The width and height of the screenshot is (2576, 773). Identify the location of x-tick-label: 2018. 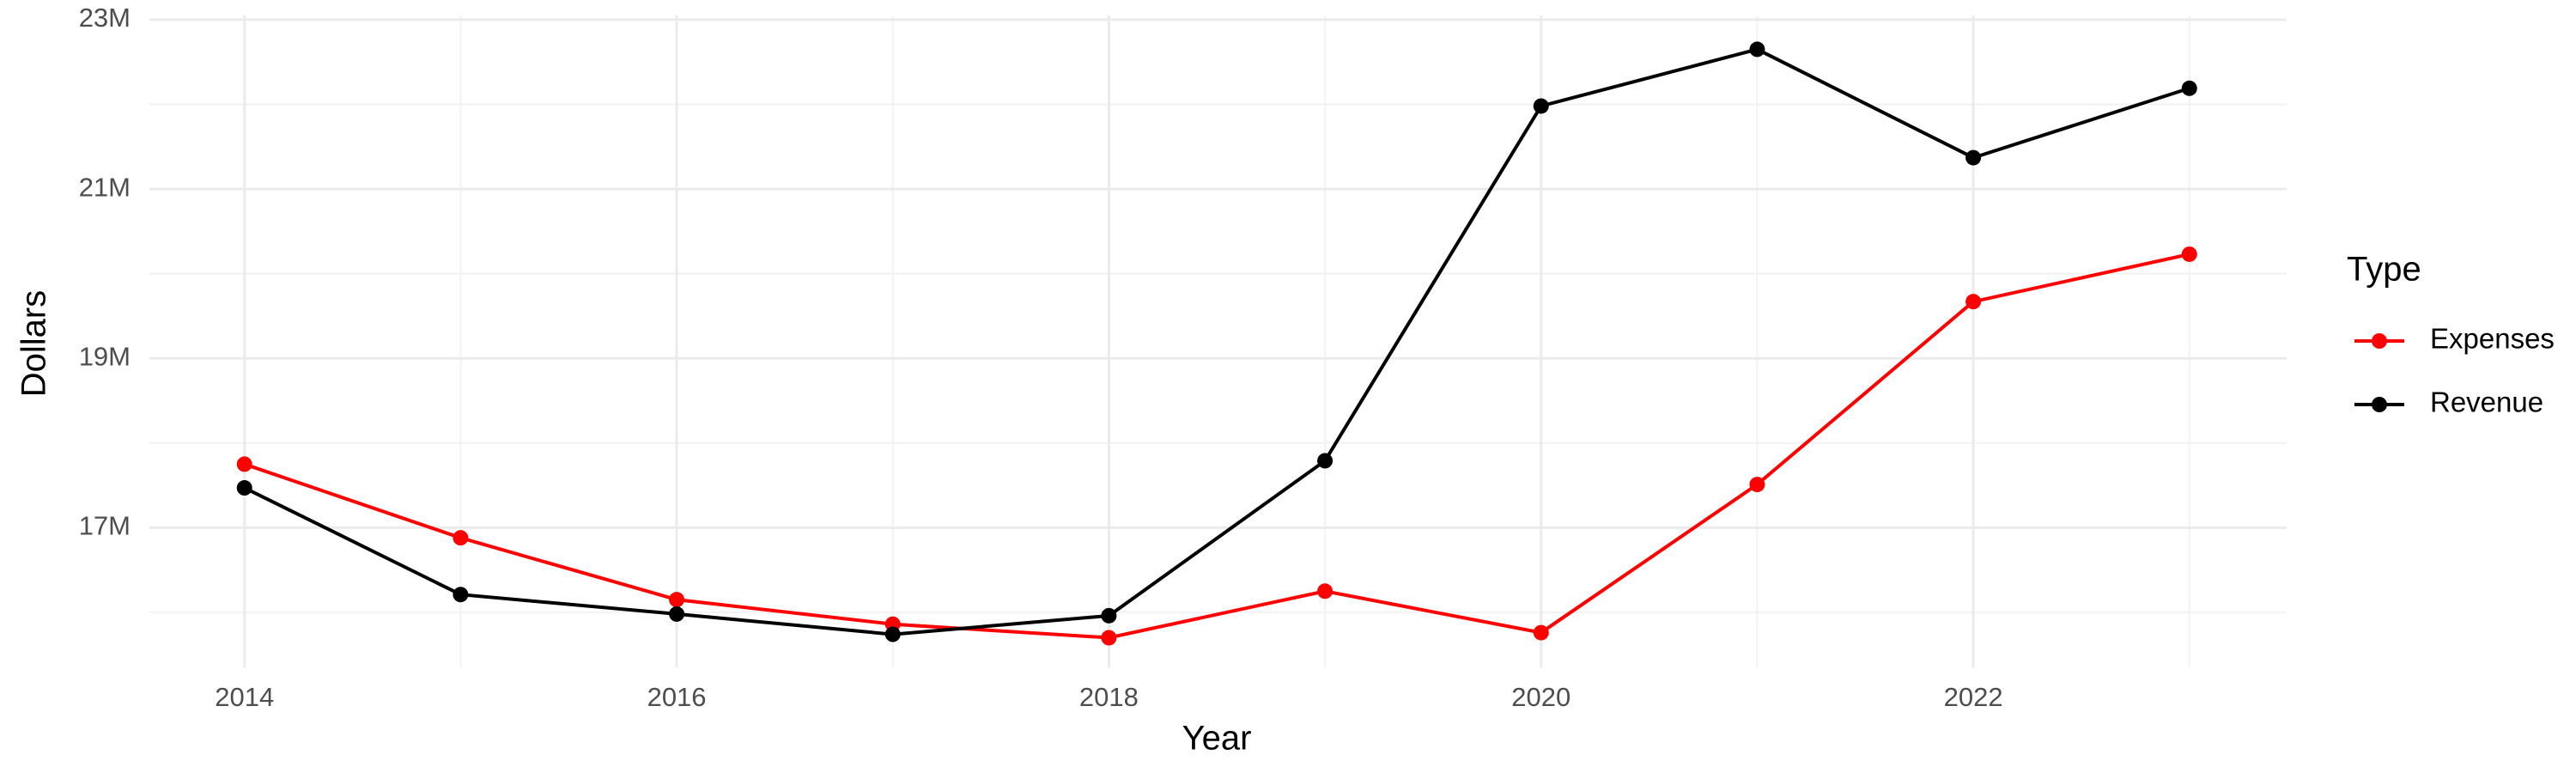
(1109, 697).